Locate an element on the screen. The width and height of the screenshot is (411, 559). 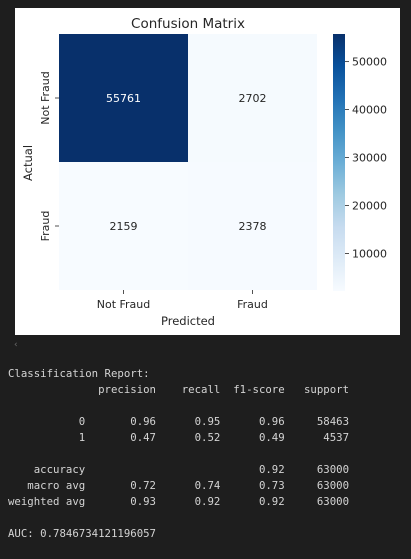
cell-value-label: 2378 is located at coordinates (253, 226).